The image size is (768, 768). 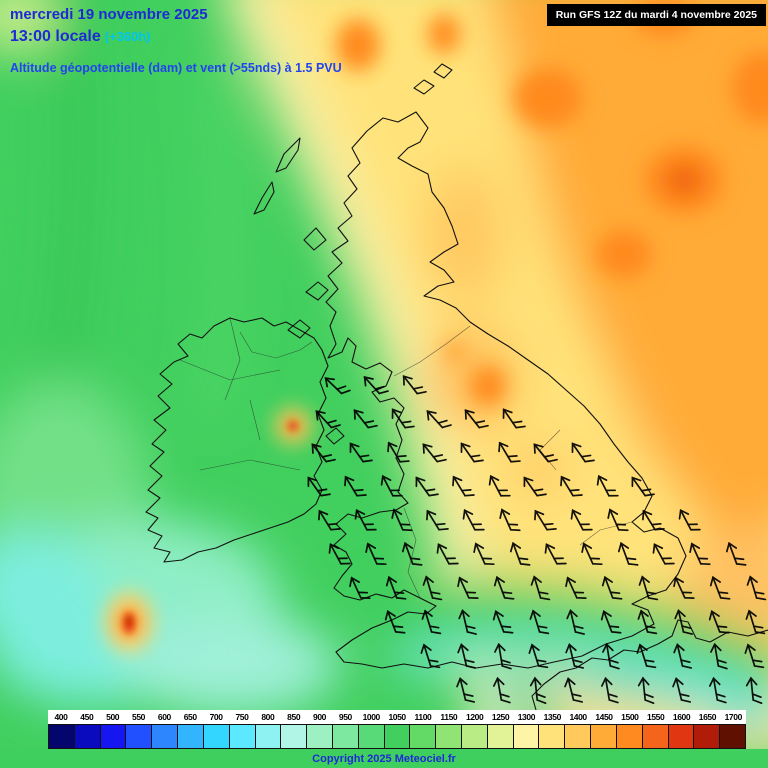 I want to click on legend-value: 1300, so click(x=526, y=717).